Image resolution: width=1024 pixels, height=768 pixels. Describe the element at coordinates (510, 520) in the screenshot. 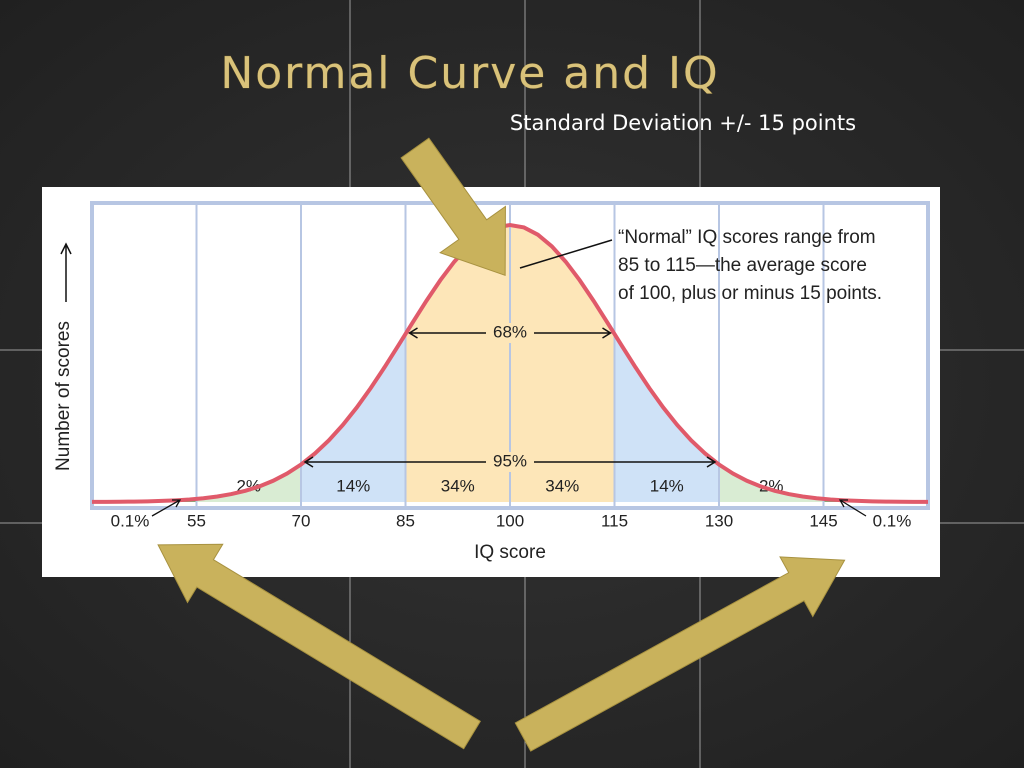

I see `x-tick-label: 100` at that location.